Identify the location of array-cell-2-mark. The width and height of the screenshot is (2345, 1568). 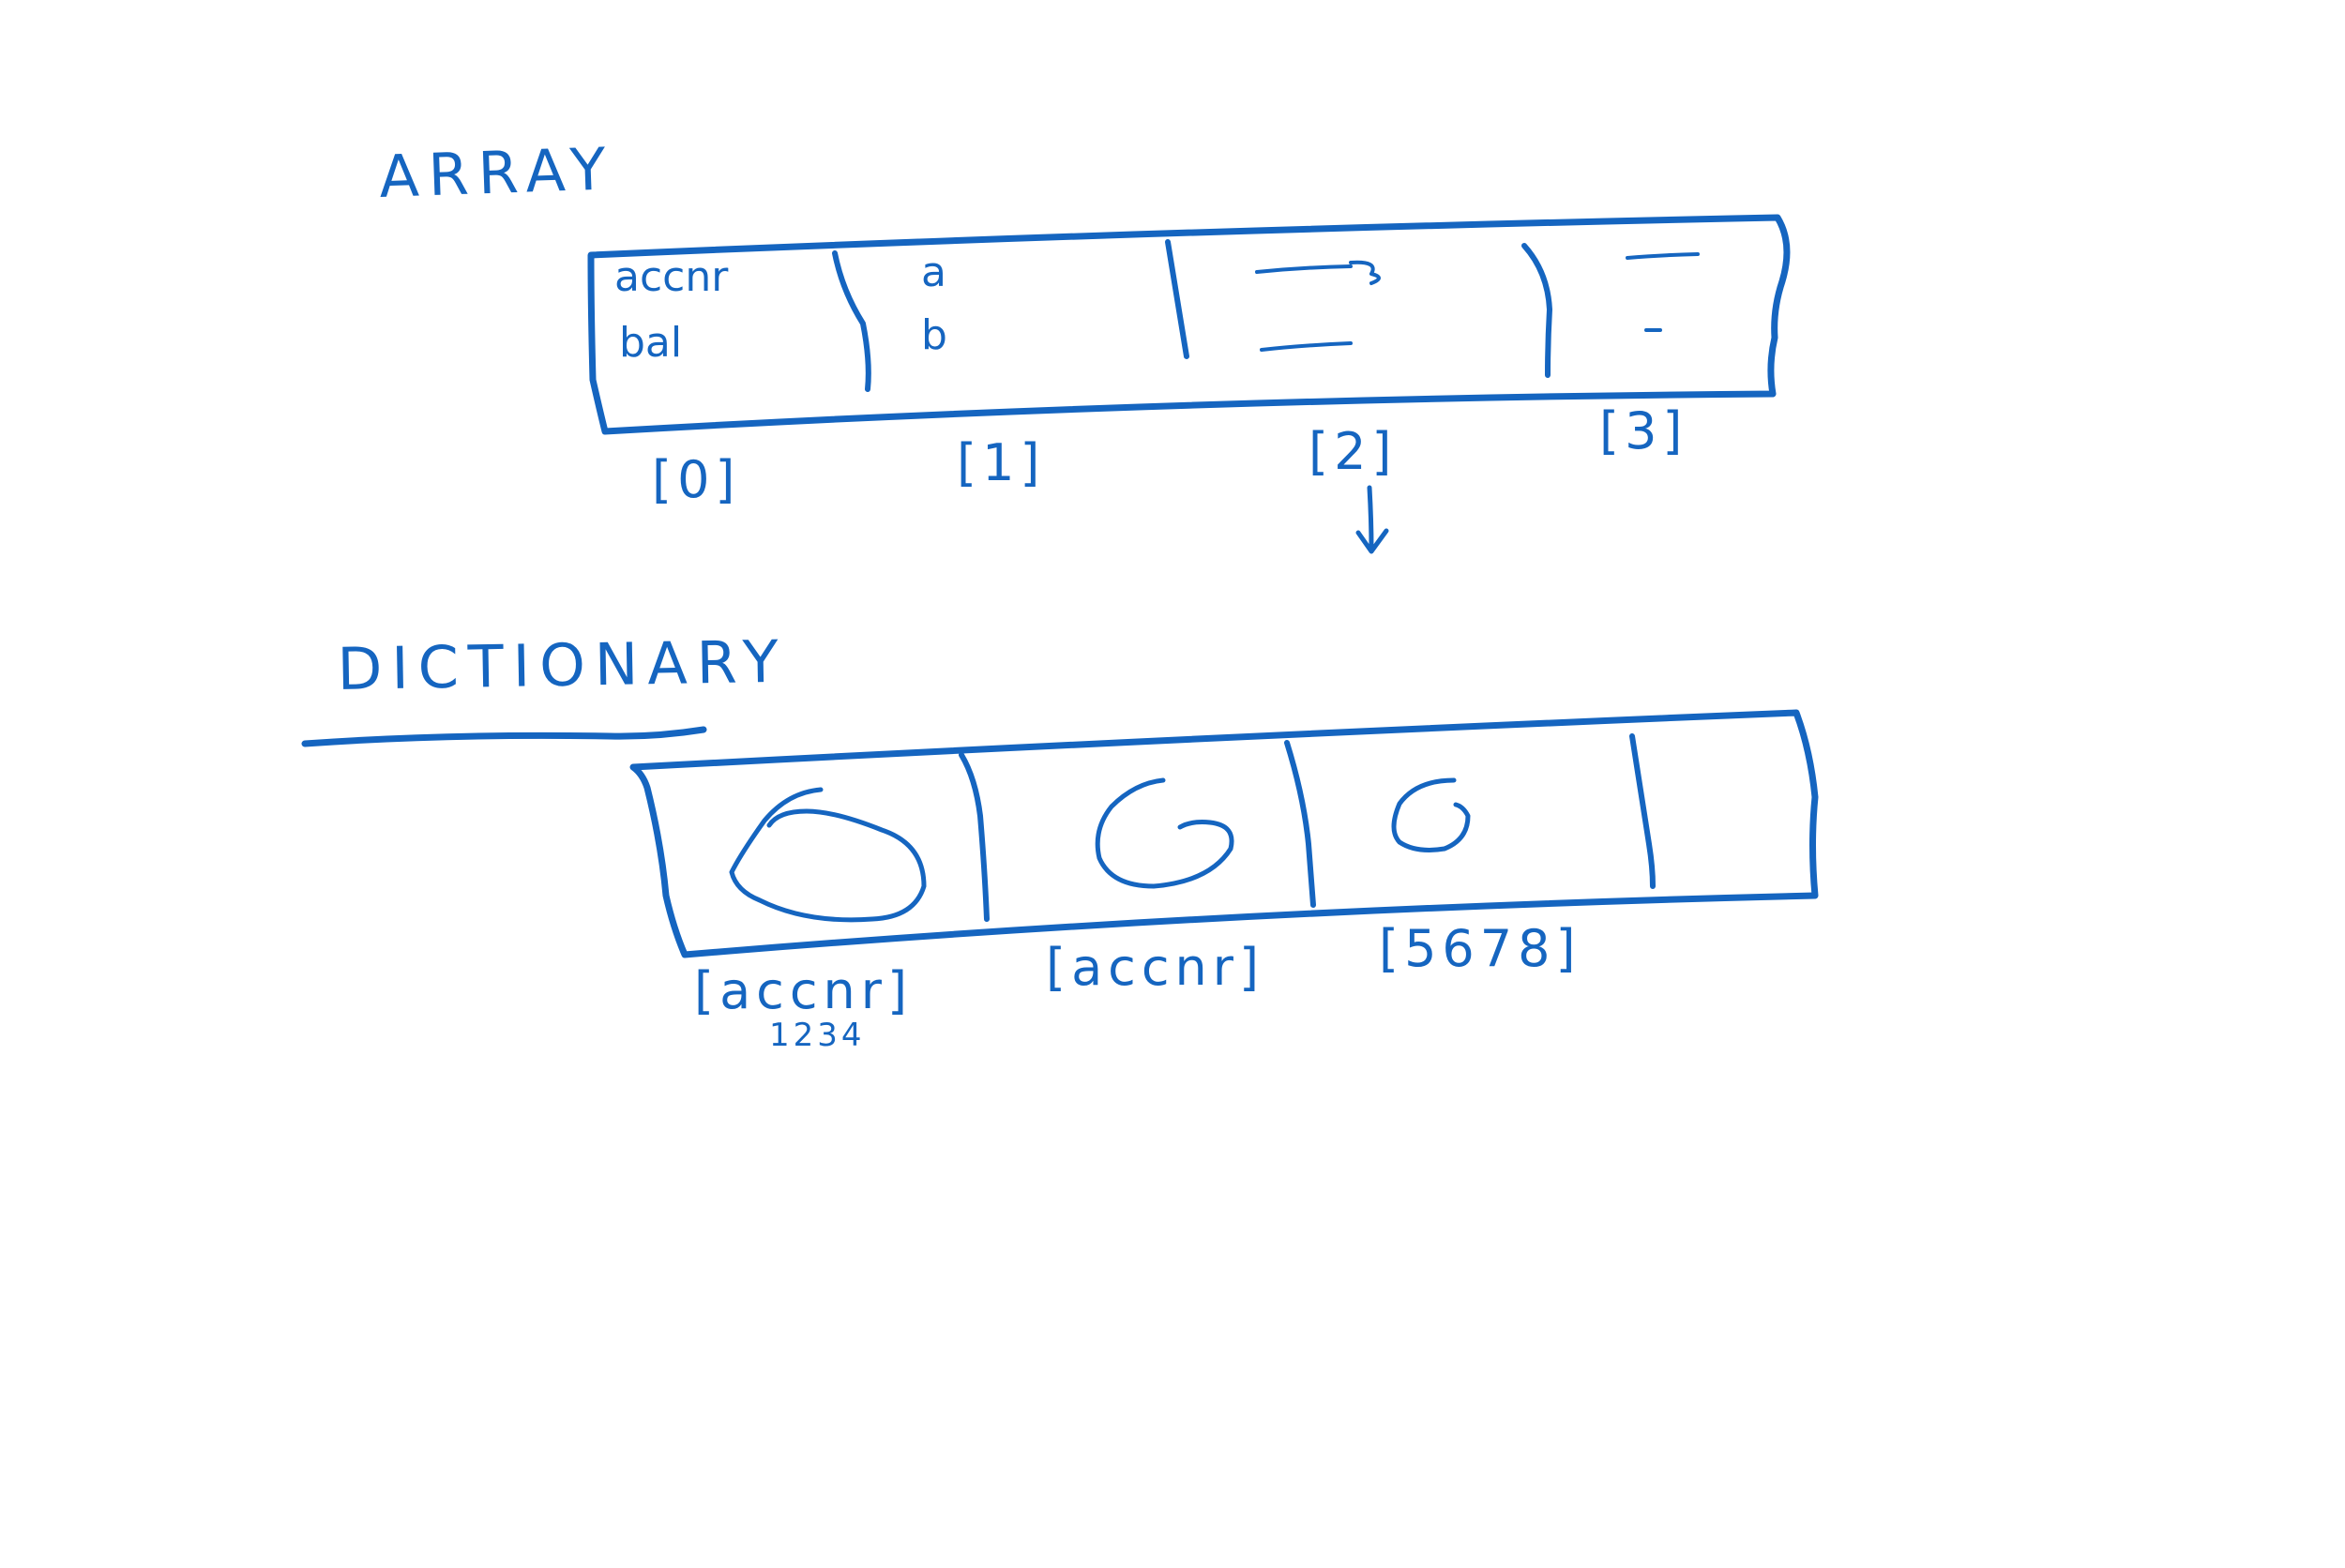
(1365, 272).